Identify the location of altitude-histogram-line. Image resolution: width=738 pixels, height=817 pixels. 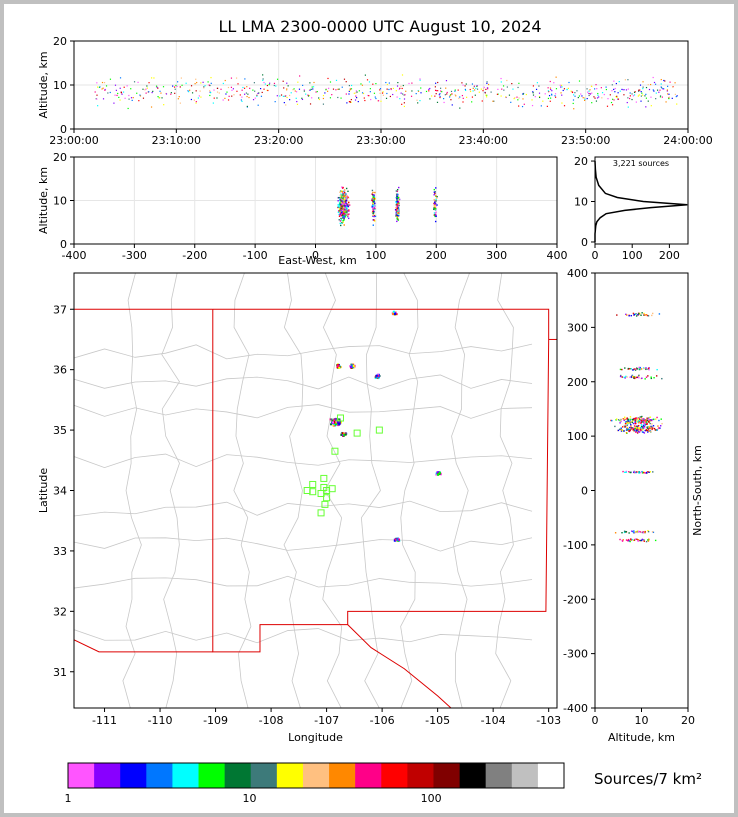
(641, 201).